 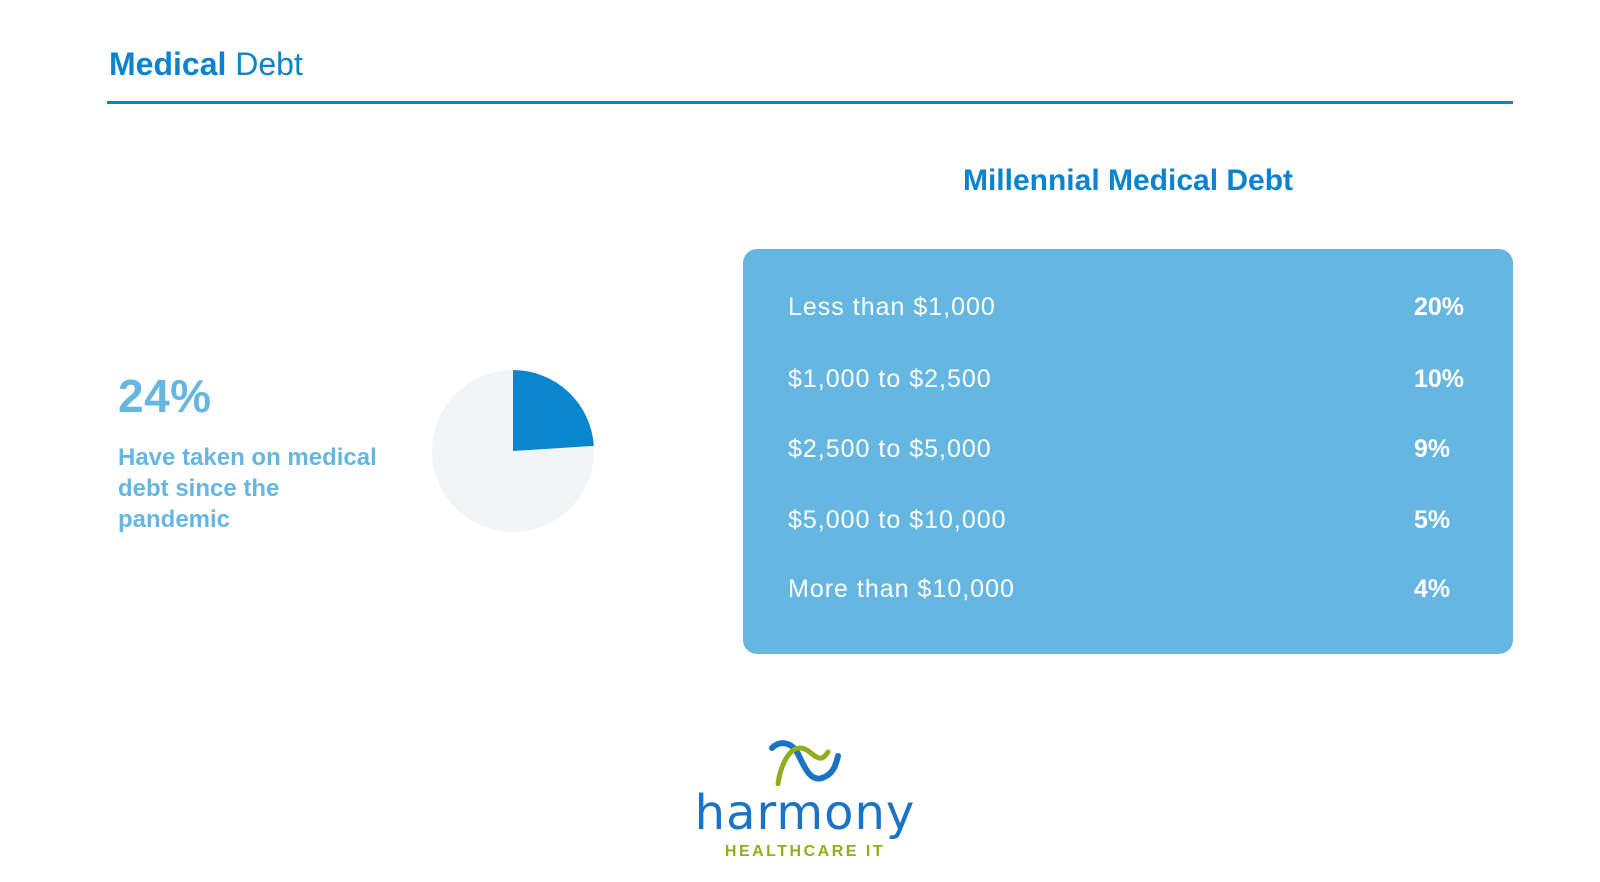 I want to click on table-row: More than $10,000 4%, so click(x=1128, y=589).